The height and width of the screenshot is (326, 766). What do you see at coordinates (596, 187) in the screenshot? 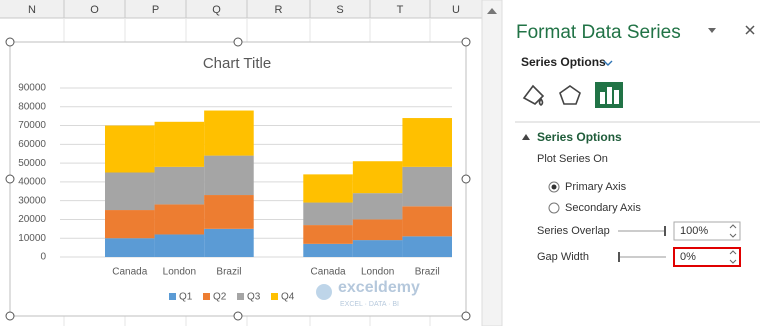
I see `radio-label: Primary Axis` at bounding box center [596, 187].